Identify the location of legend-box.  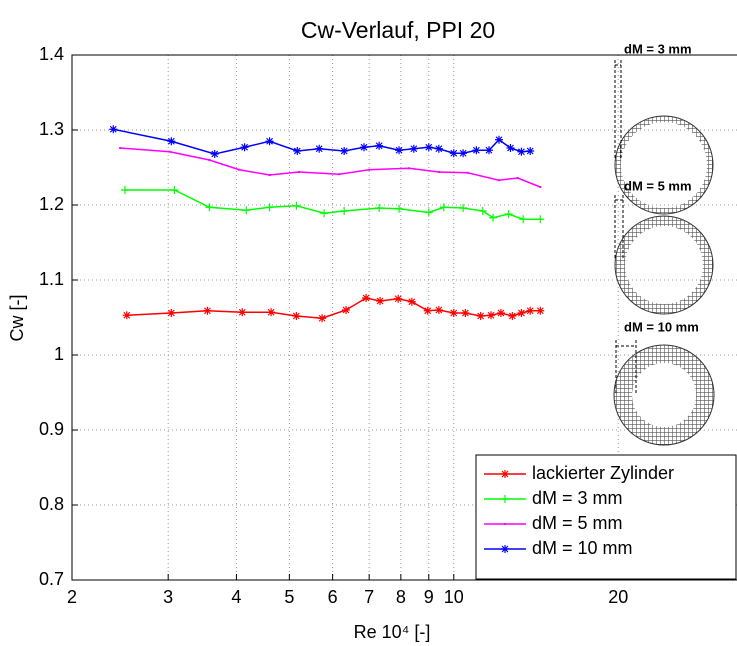
(606, 517).